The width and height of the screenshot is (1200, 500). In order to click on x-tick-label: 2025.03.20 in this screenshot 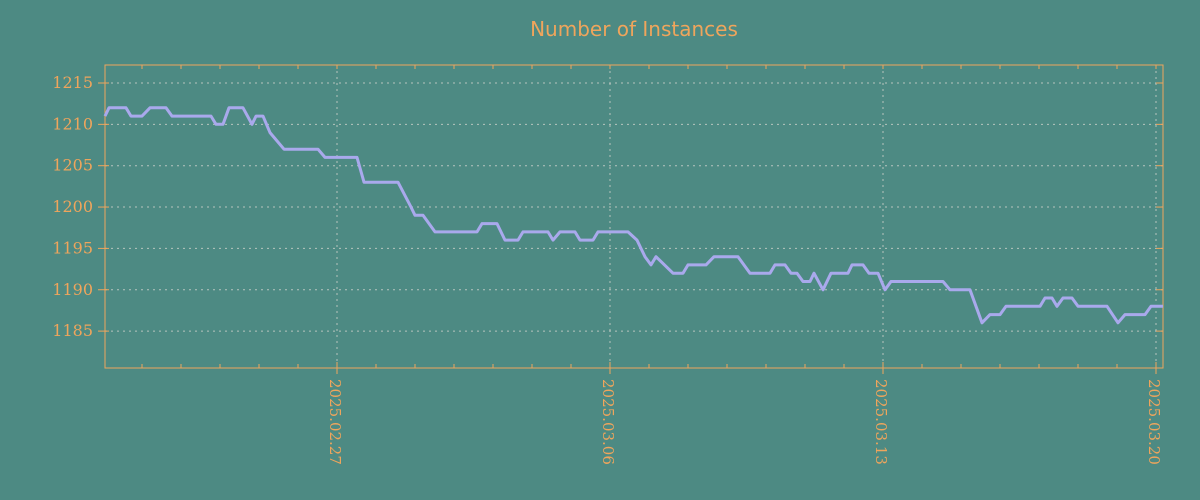, I will do `click(1154, 422)`.